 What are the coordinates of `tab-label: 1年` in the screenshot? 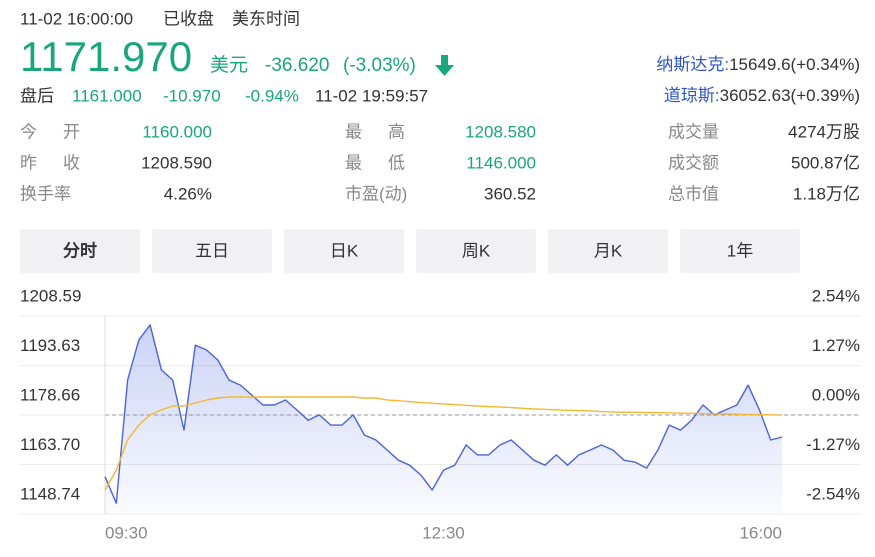 It's located at (740, 250).